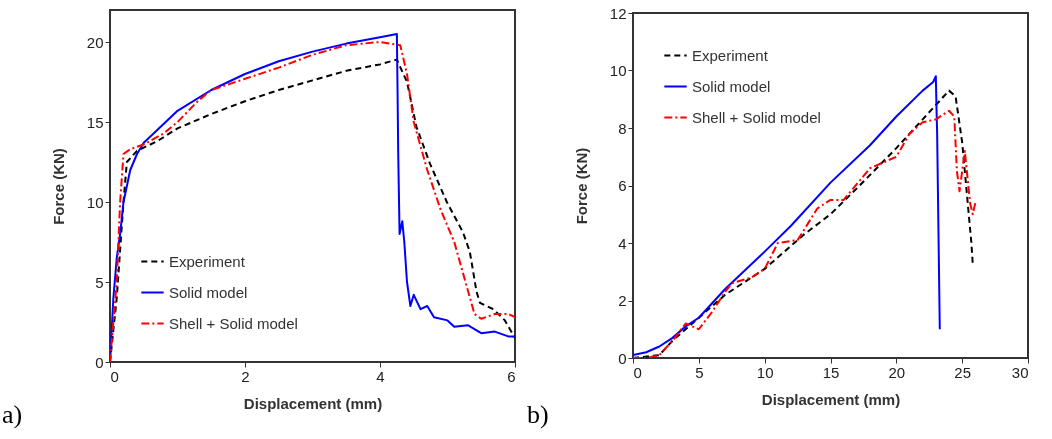 This screenshot has height=439, width=1052. I want to click on y-tick-label: 8, so click(622, 128).